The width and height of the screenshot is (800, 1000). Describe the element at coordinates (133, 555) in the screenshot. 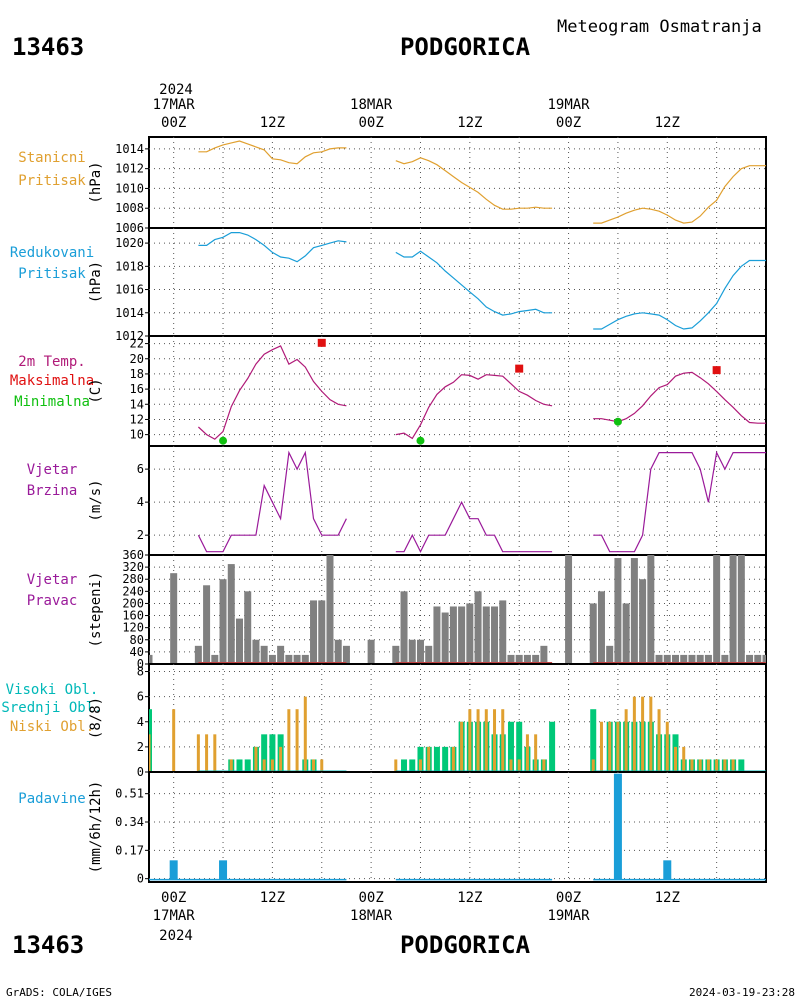

I see `y-tick-label: 360` at that location.